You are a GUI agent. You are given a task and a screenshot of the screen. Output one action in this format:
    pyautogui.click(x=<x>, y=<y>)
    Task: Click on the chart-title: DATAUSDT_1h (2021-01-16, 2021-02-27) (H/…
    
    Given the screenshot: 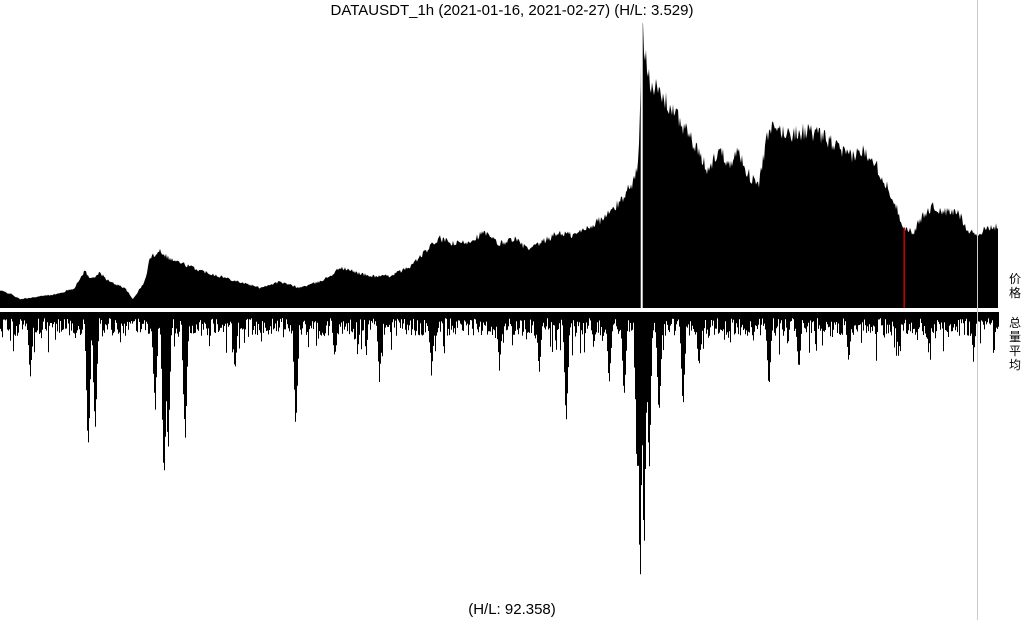 What is the action you would take?
    pyautogui.click(x=512, y=10)
    